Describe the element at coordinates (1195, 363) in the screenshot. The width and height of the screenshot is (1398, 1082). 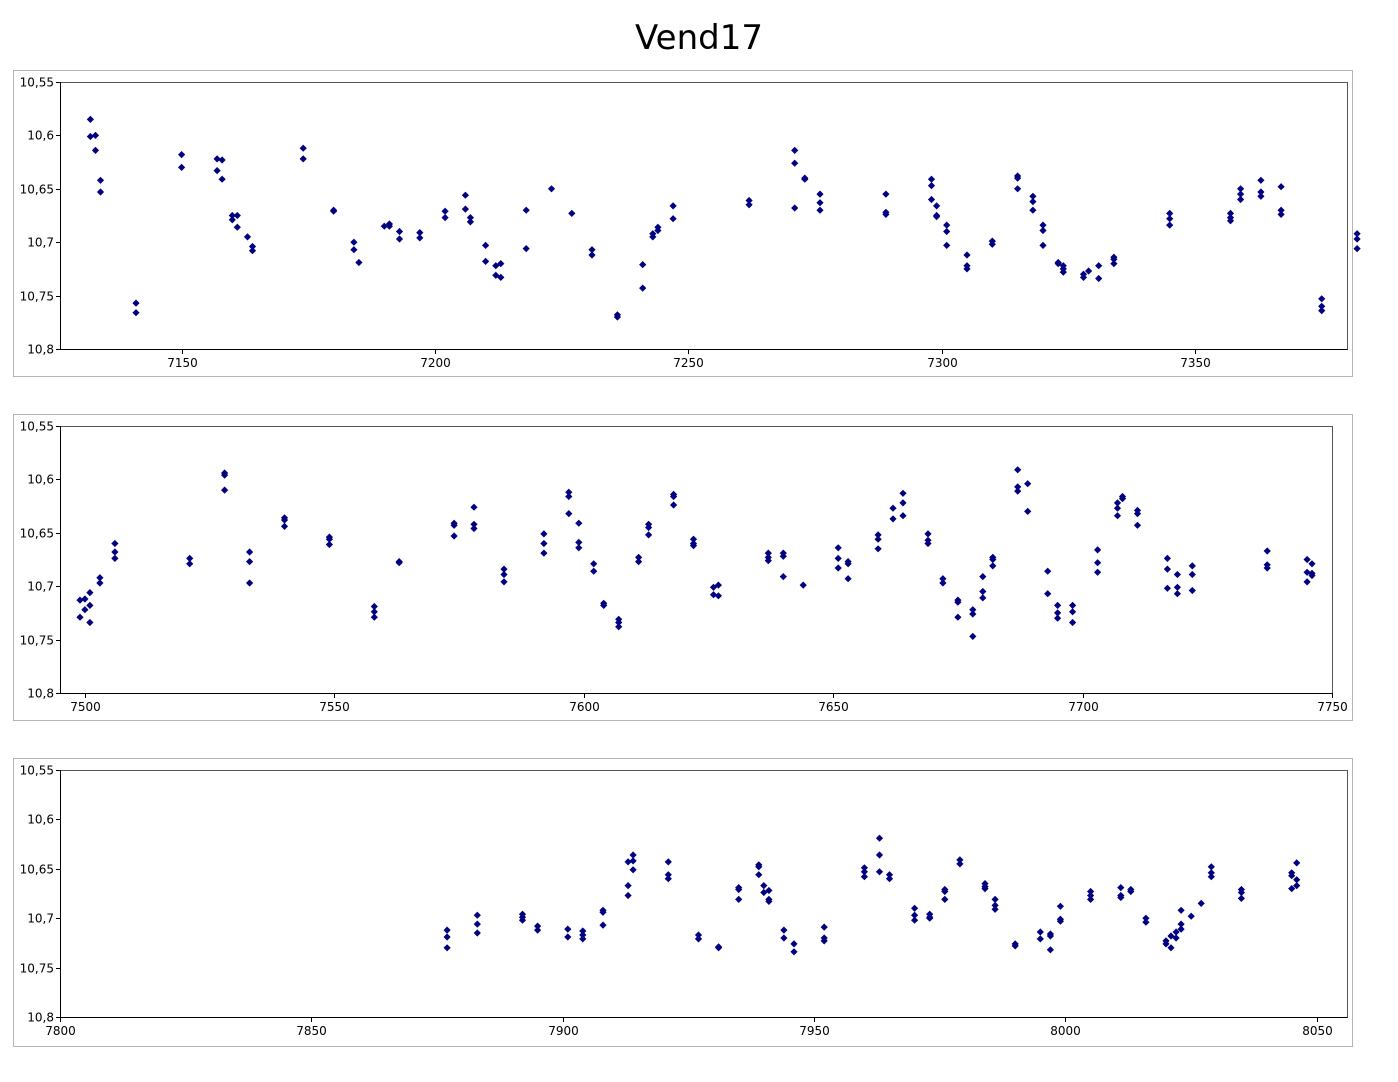
I see `x-tick-label: 7350` at that location.